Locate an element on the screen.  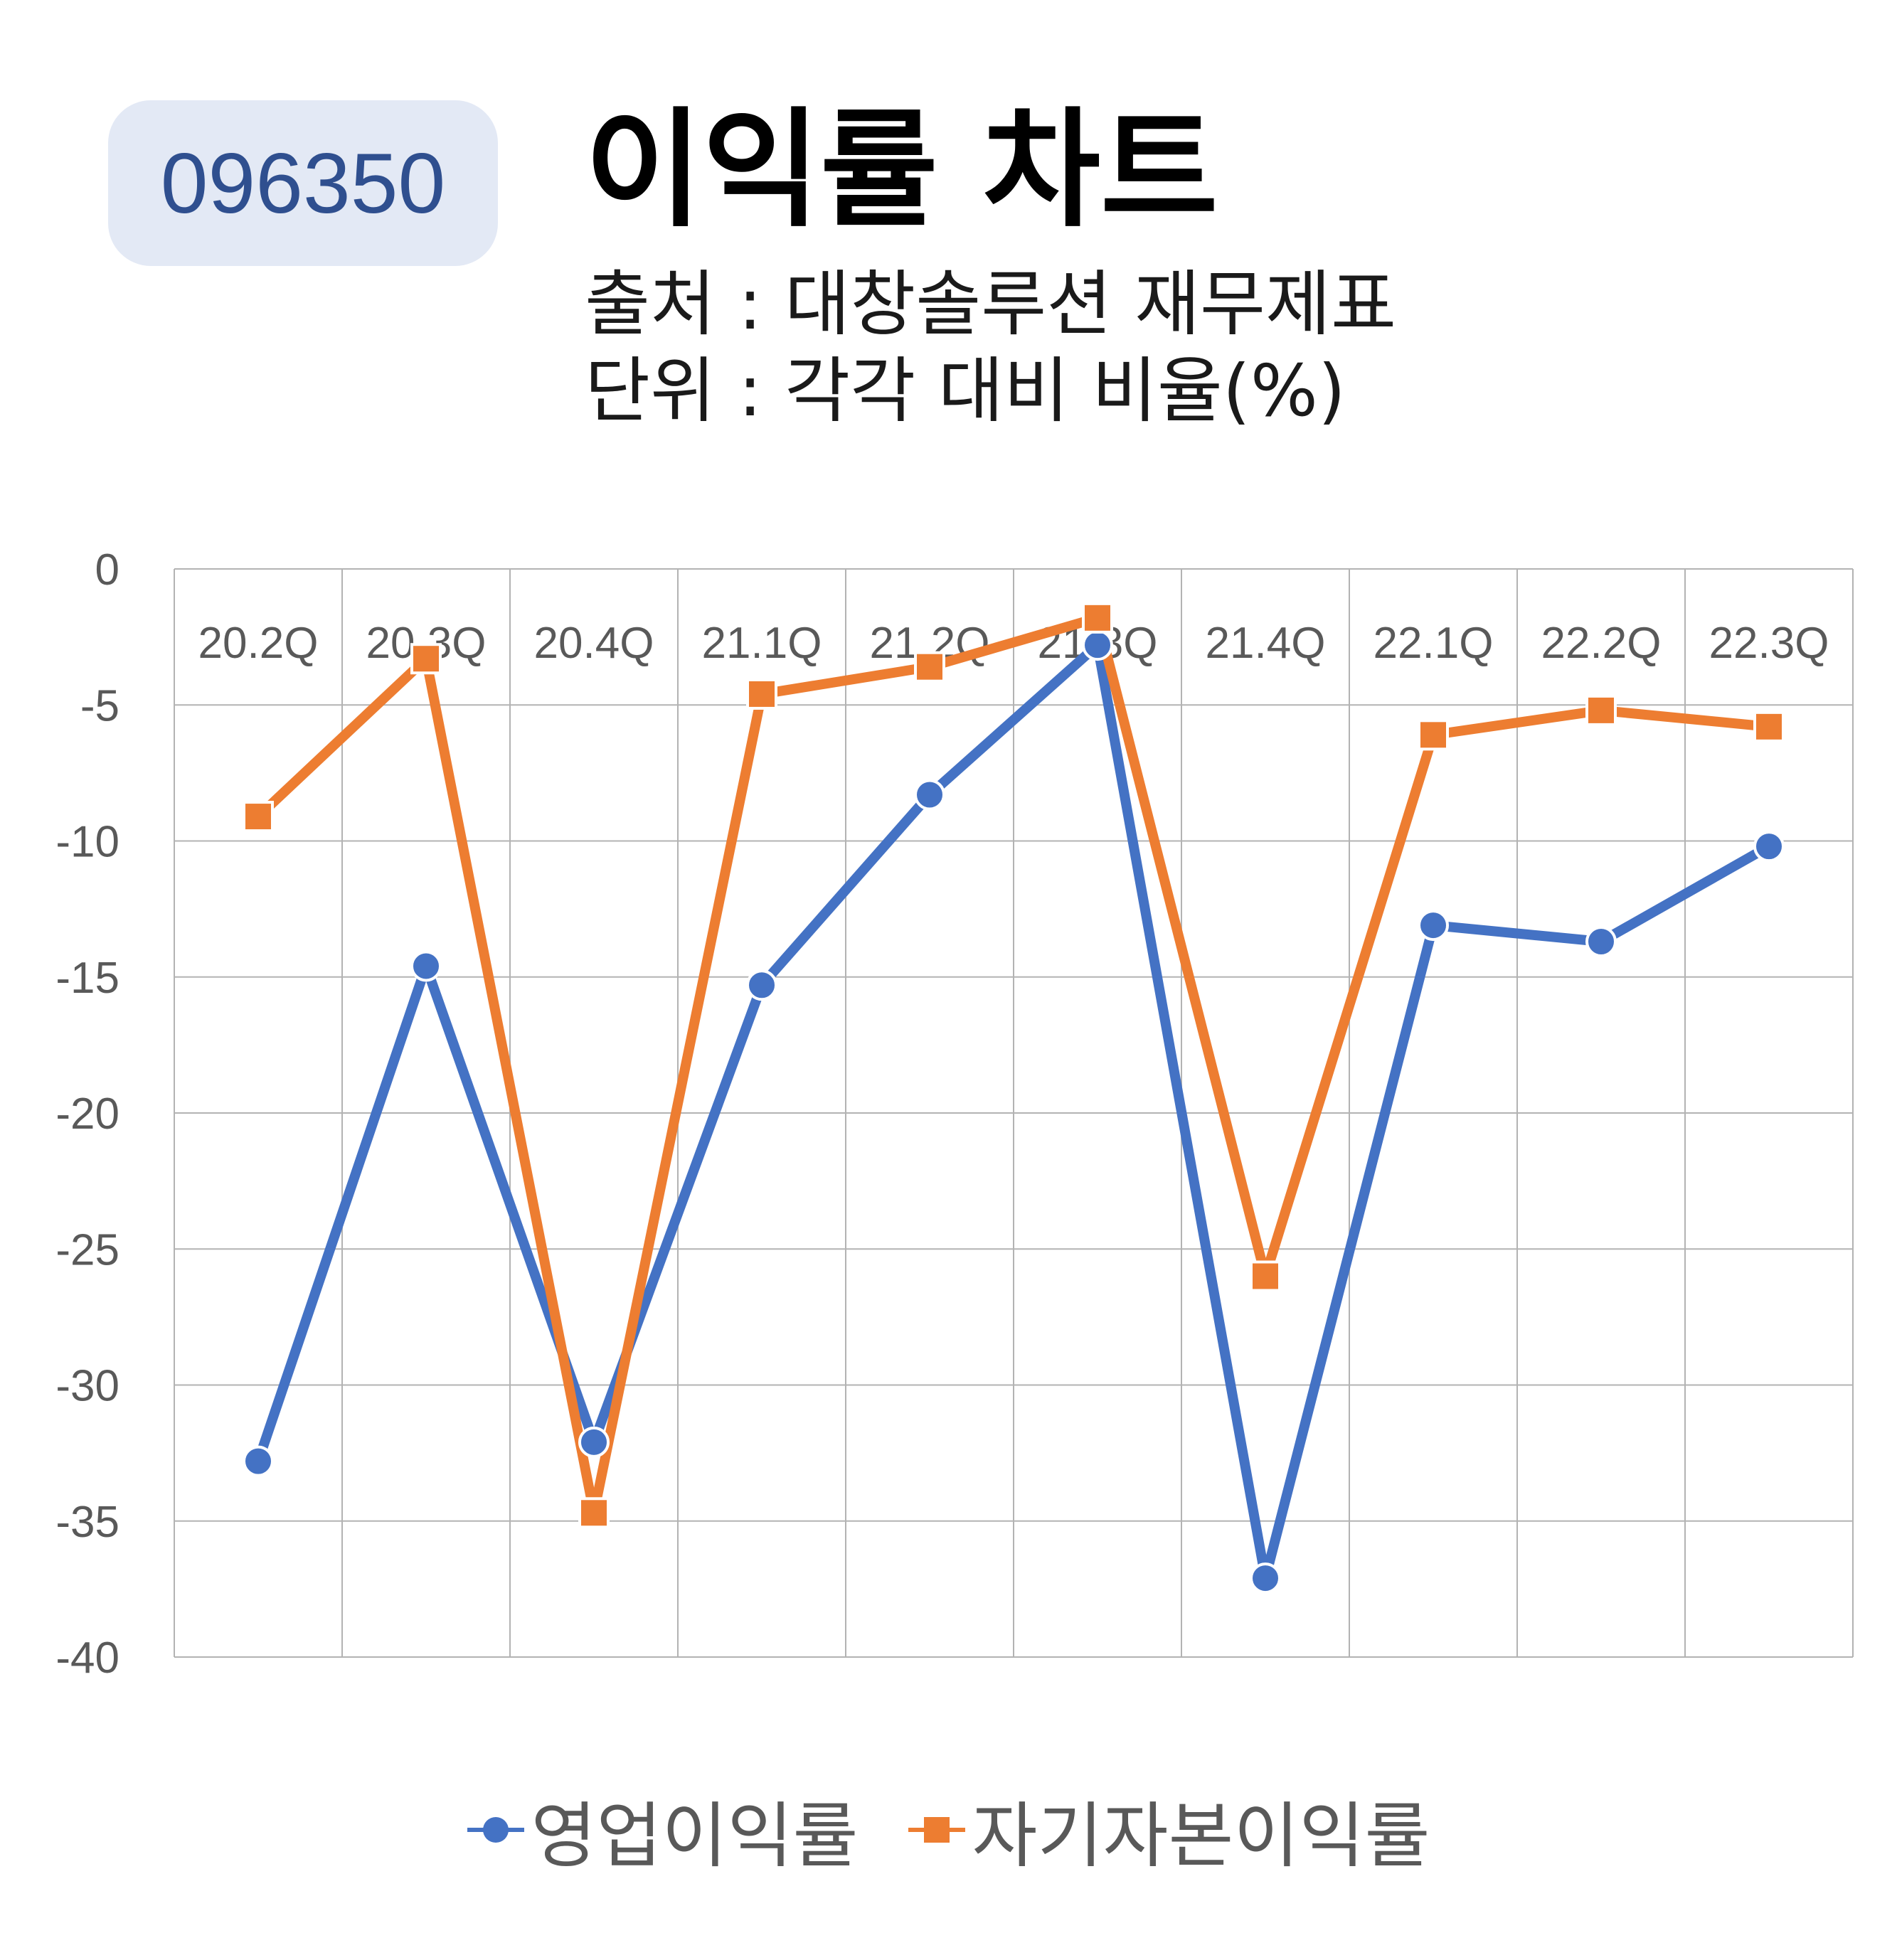
y-tick-label: -15 is located at coordinates (87, 978).